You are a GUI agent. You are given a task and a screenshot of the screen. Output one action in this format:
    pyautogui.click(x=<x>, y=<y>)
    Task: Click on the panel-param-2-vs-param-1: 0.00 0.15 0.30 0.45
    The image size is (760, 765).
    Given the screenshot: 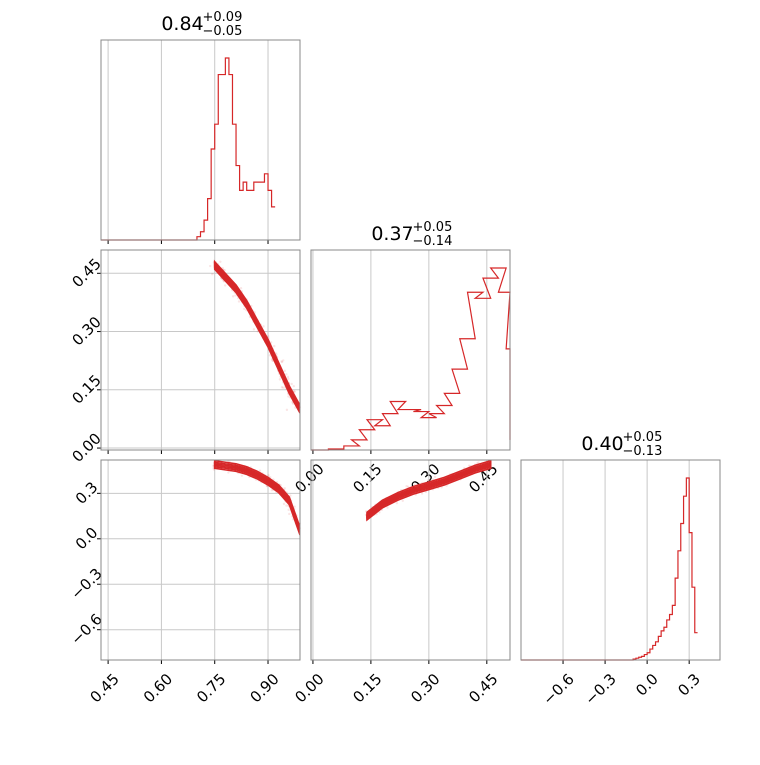 What is the action you would take?
    pyautogui.click(x=185, y=357)
    